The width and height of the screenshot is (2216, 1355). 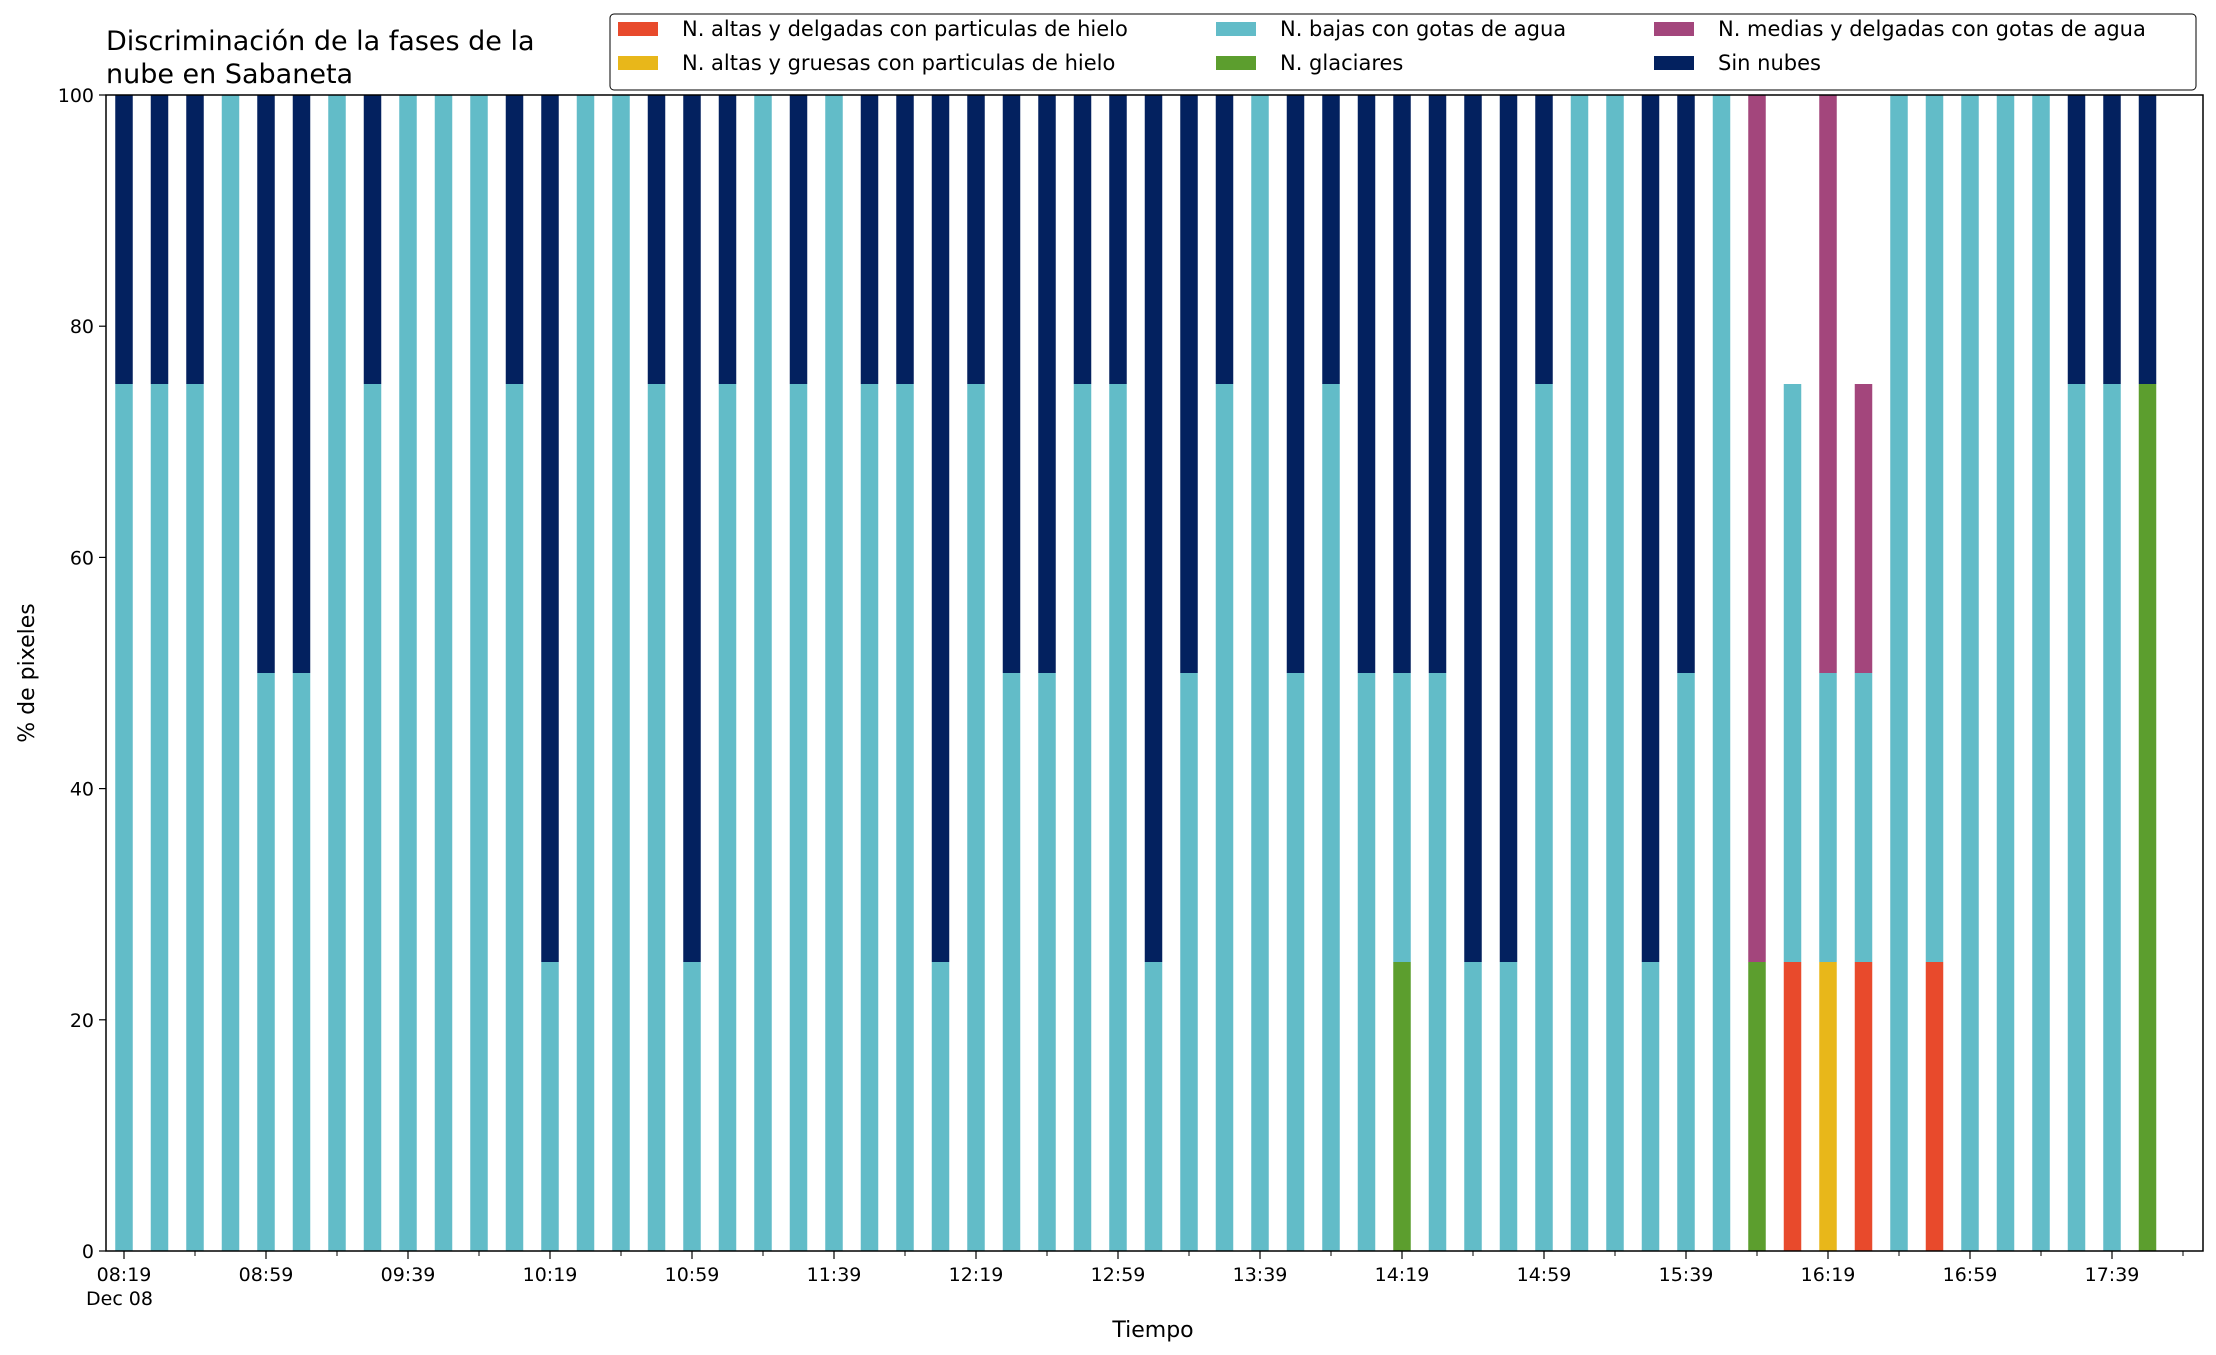 What do you see at coordinates (1686, 384) in the screenshot?
I see `bar-segment-44-s5` at bounding box center [1686, 384].